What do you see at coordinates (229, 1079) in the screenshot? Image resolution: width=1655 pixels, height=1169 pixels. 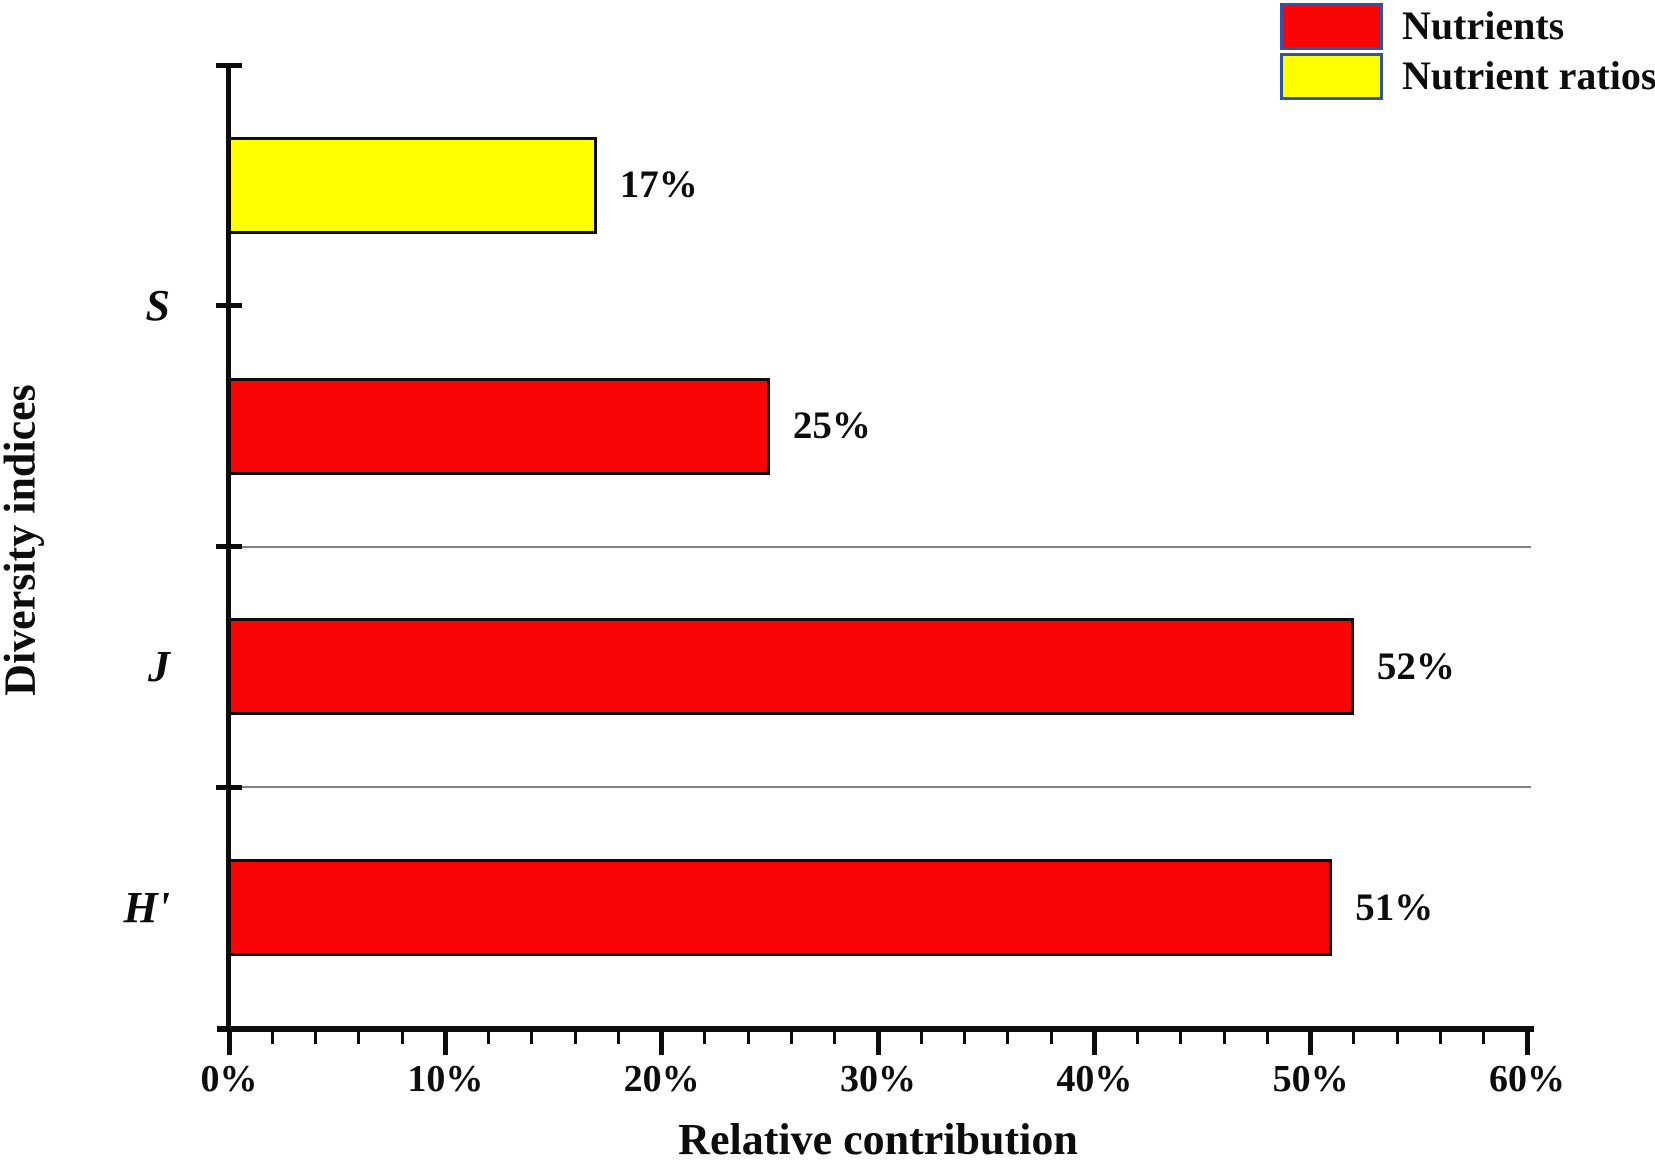 I see `x-tick-label: 0%` at bounding box center [229, 1079].